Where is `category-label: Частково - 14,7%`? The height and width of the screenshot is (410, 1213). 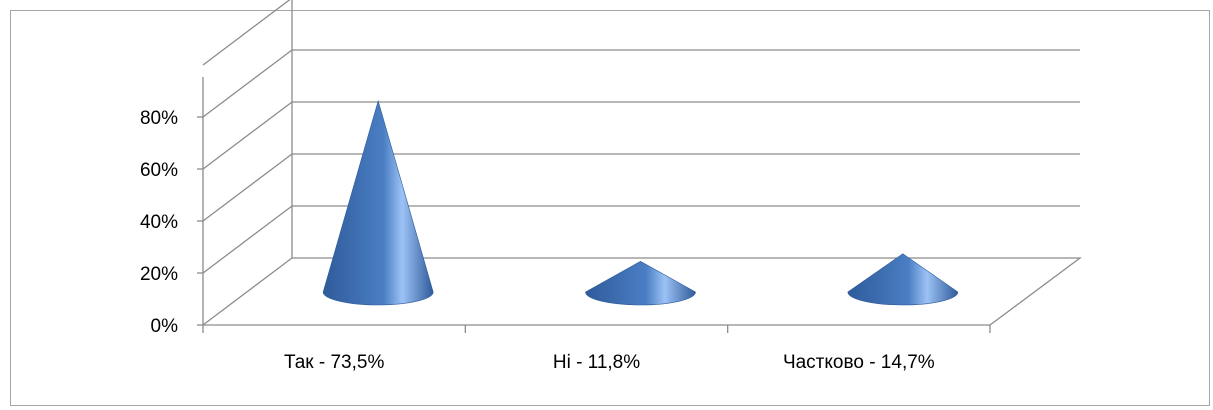 category-label: Частково - 14,7% is located at coordinates (859, 362).